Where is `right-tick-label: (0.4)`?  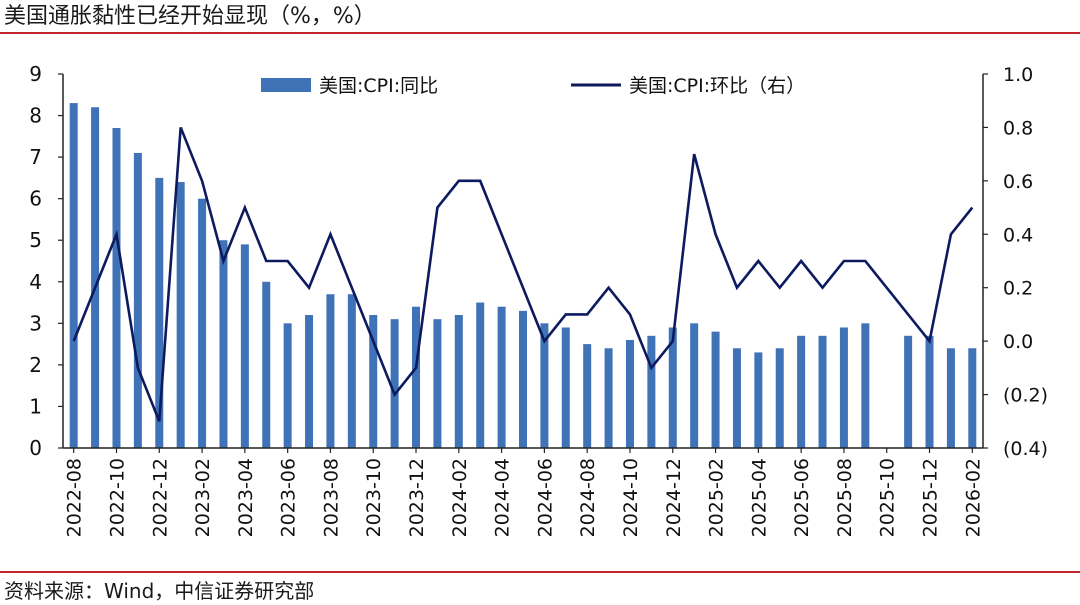
right-tick-label: (0.4) is located at coordinates (1025, 449).